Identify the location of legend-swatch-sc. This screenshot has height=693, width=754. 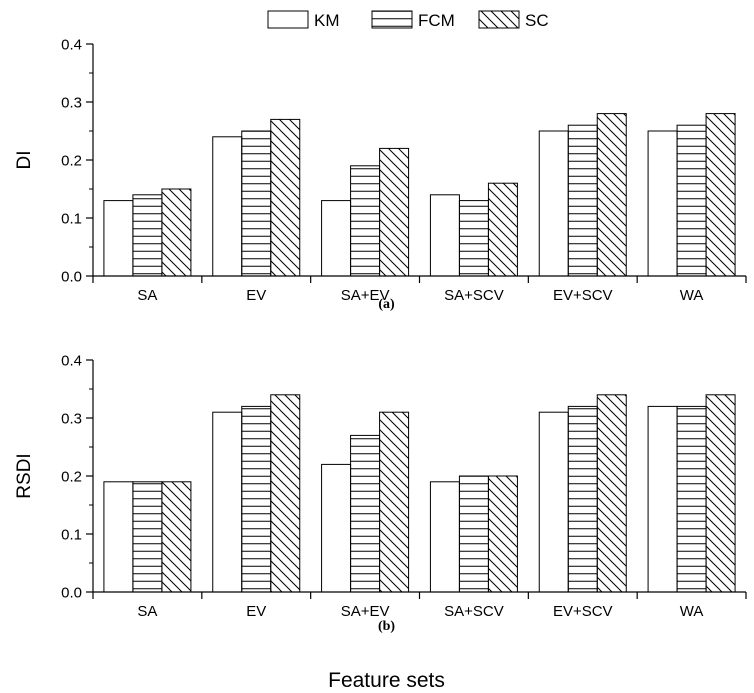
(499, 19).